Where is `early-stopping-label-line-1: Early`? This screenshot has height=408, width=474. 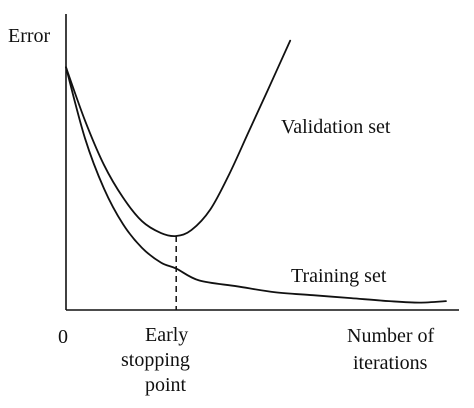
early-stopping-label-line-1: Early is located at coordinates (166, 335).